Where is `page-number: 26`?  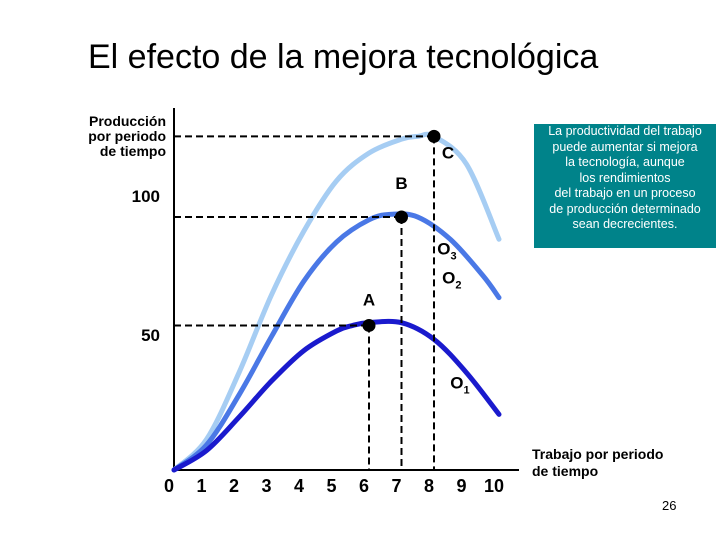 page-number: 26 is located at coordinates (669, 505).